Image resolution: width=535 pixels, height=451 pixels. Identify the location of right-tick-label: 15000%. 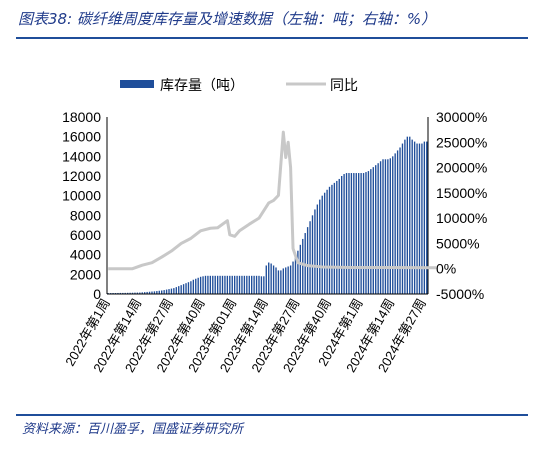
(461, 193).